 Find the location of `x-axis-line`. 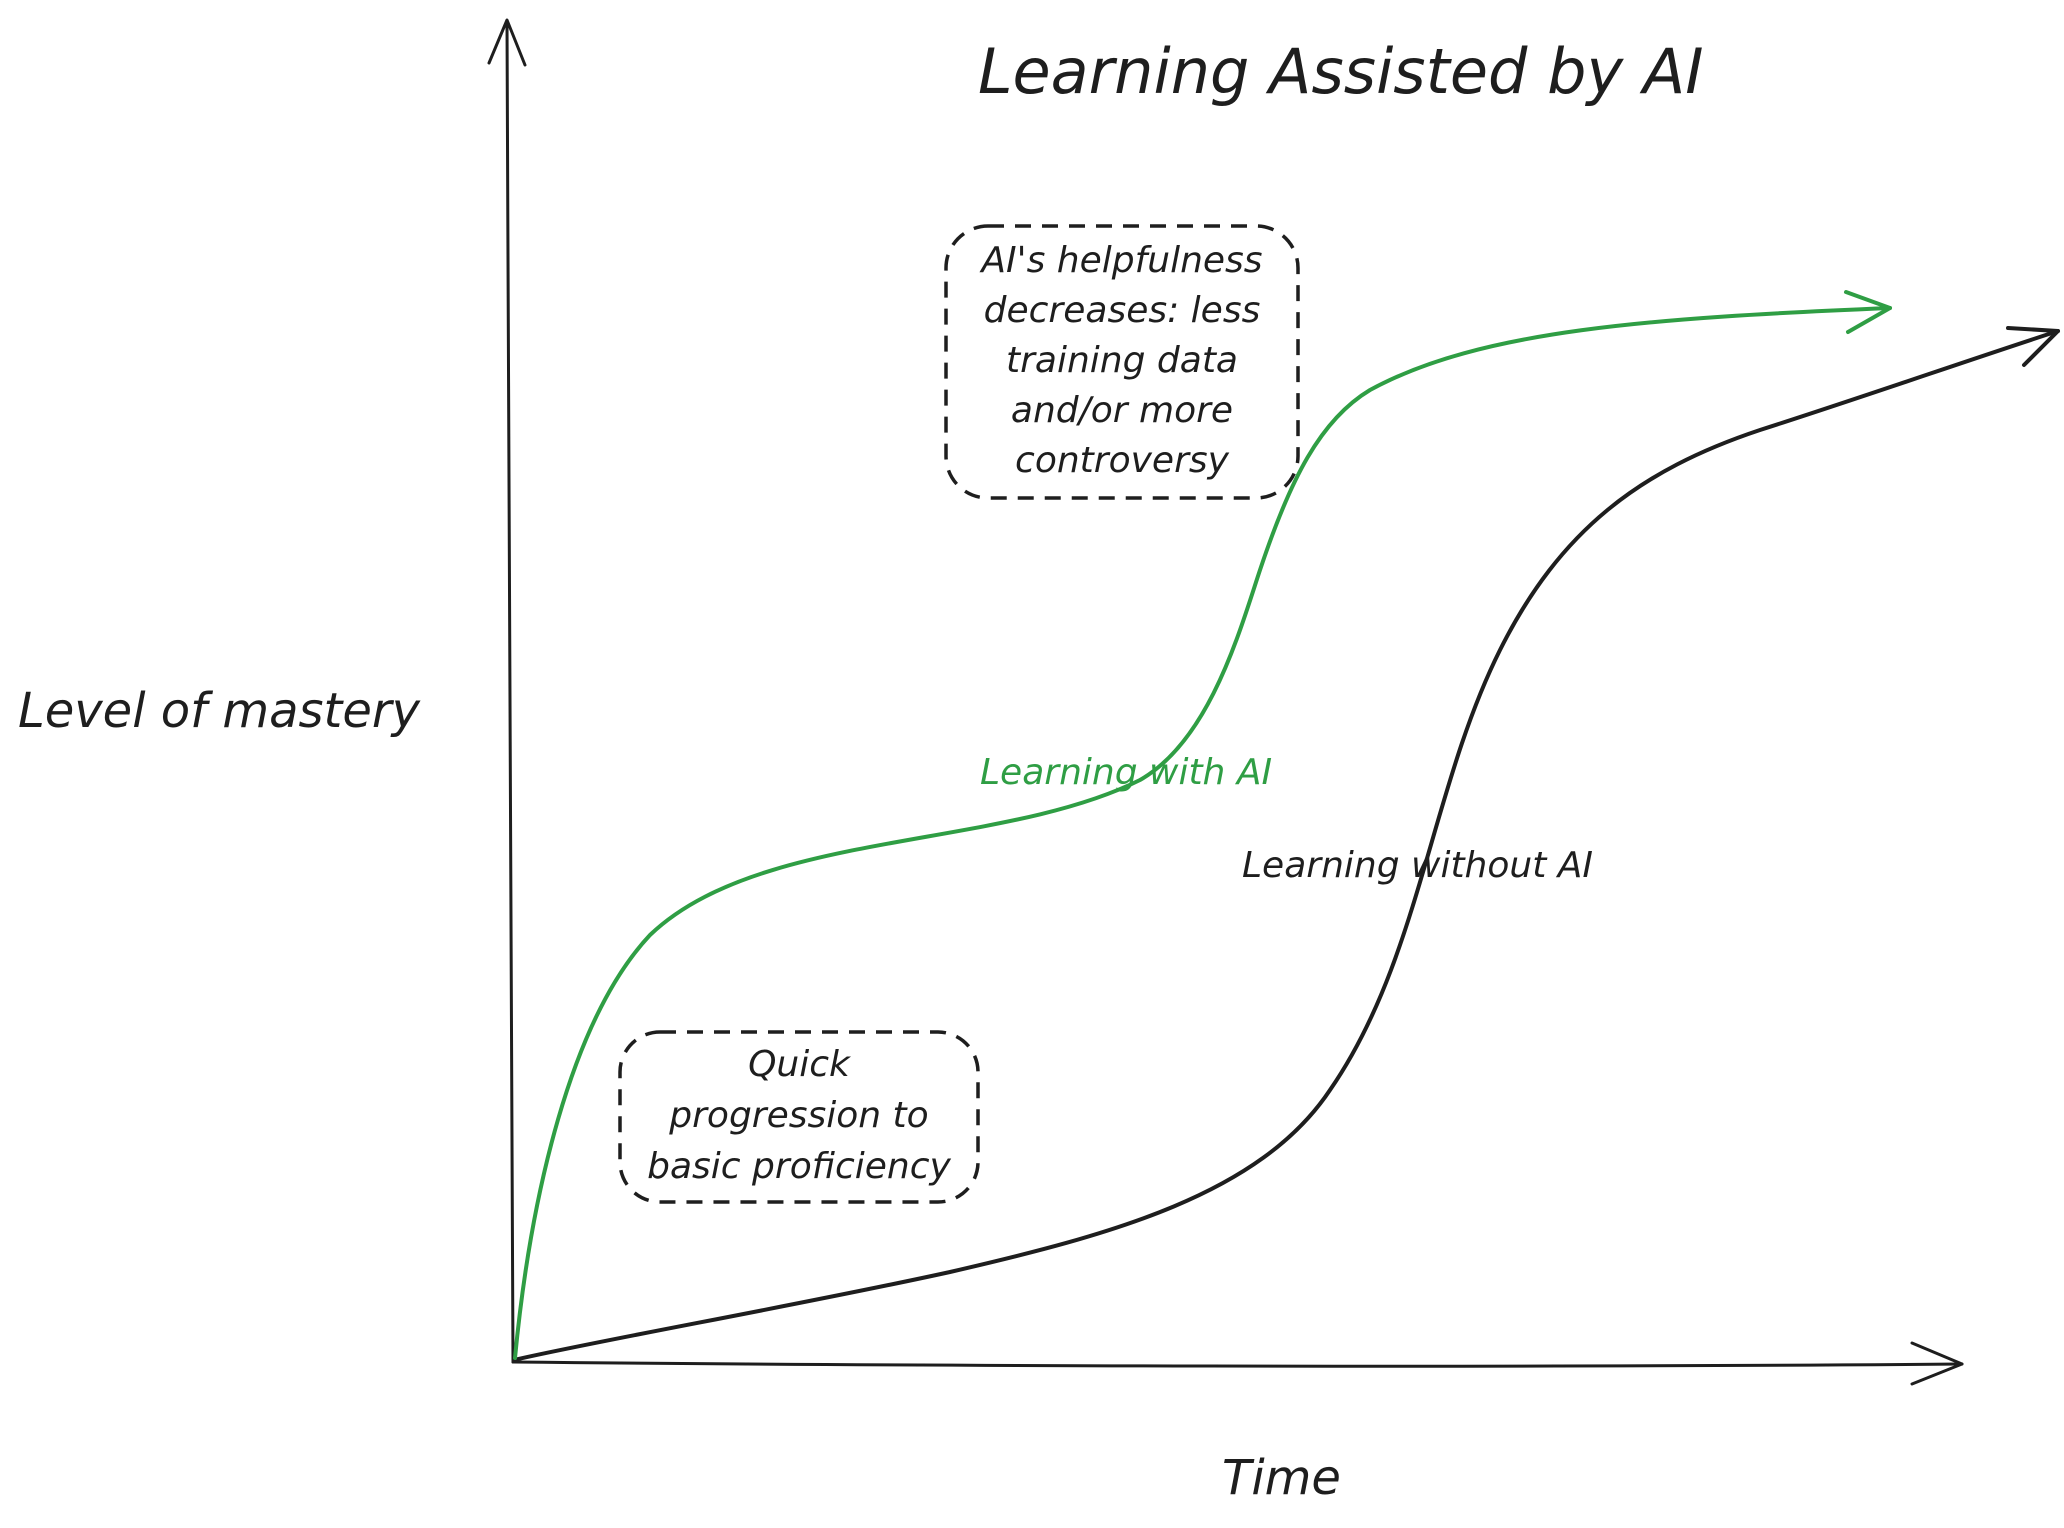

x-axis-line is located at coordinates (1237, 1364).